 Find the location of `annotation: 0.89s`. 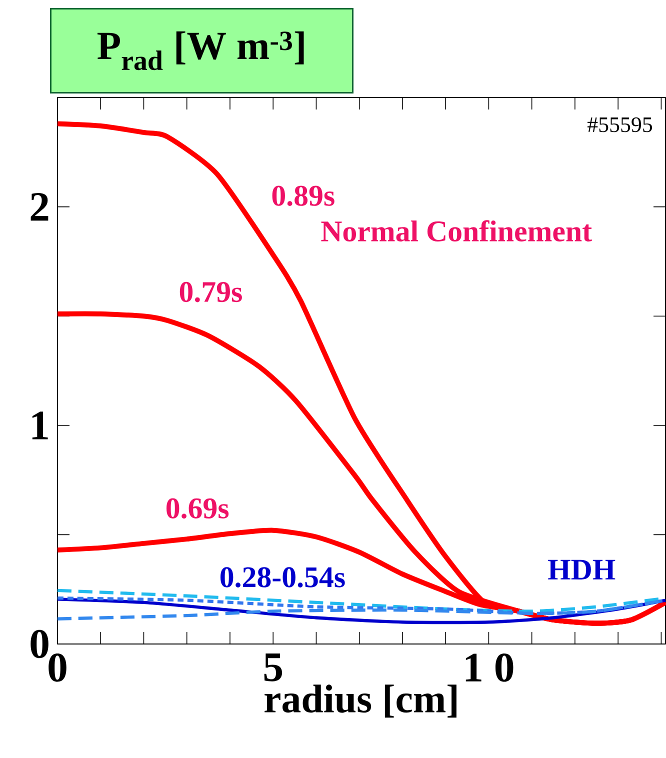

annotation: 0.89s is located at coordinates (303, 196).